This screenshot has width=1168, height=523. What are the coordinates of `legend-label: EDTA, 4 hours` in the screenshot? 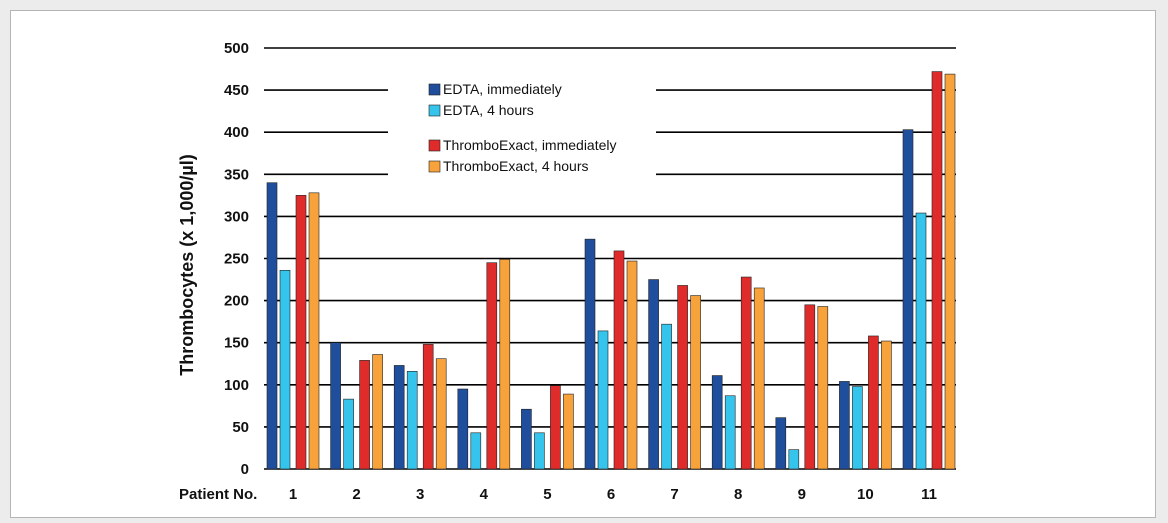 It's located at (488, 110).